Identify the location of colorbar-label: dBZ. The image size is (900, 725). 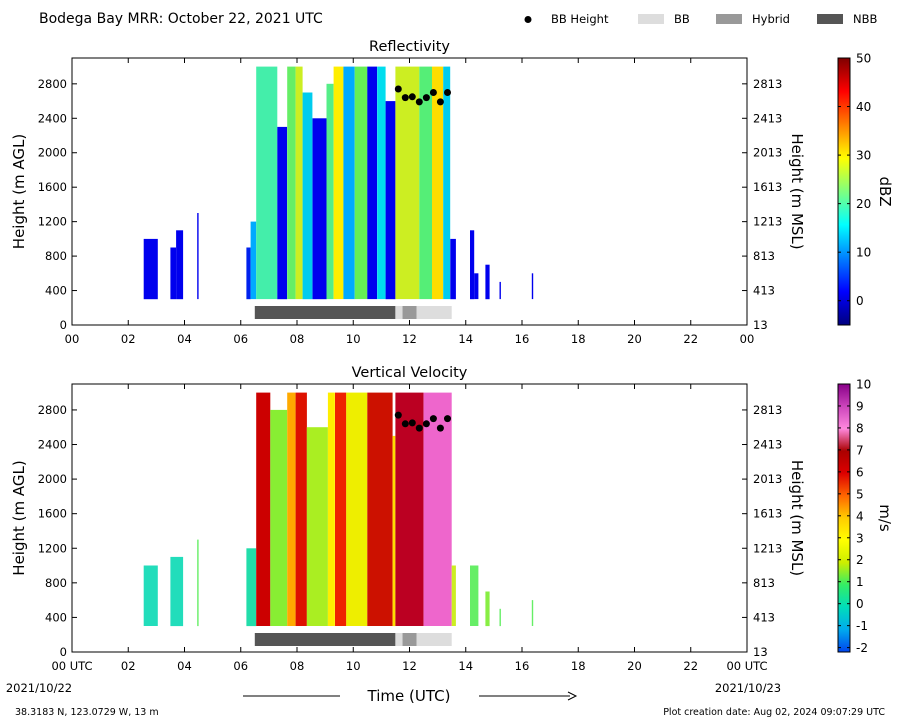
(885, 191).